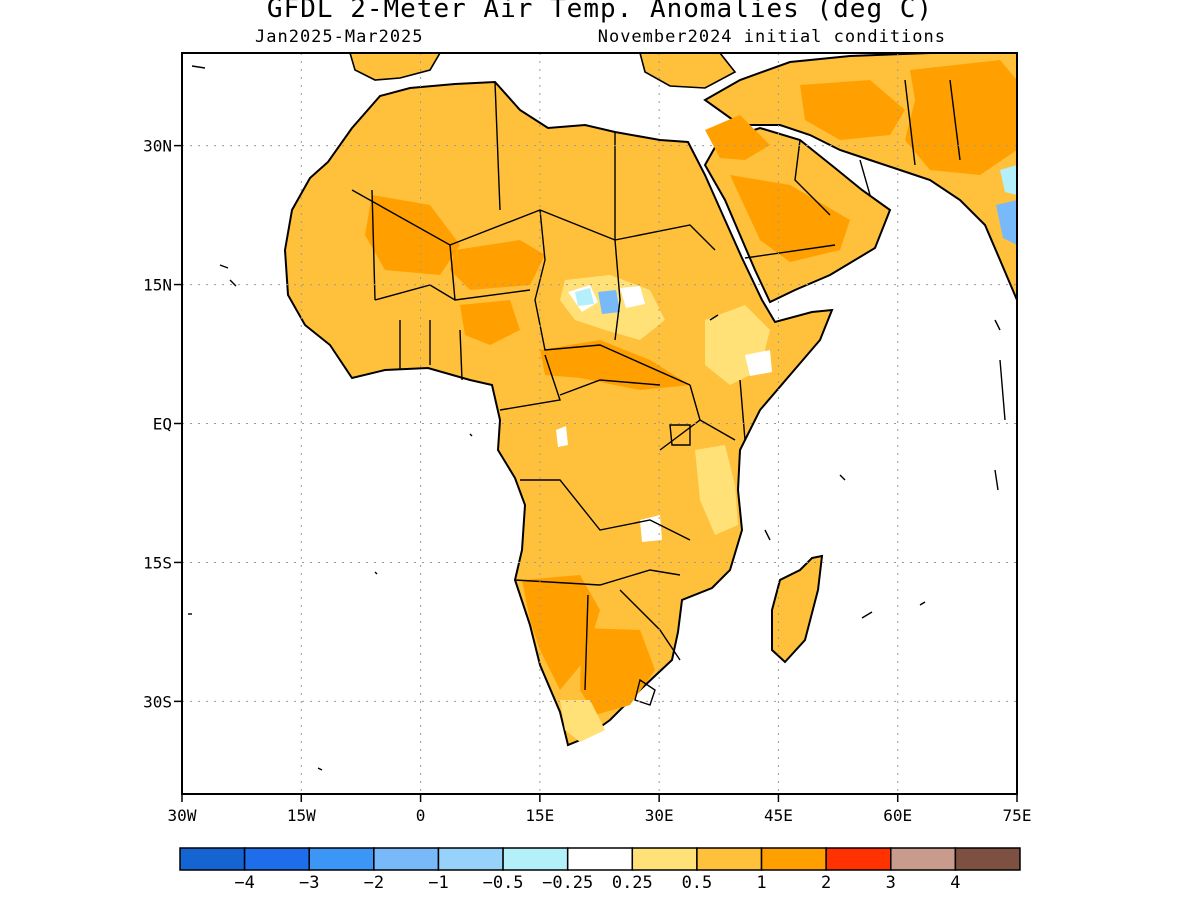 Image resolution: width=1200 pixels, height=900 pixels. What do you see at coordinates (339, 37) in the screenshot?
I see `forecast-period: Jan2025-Mar2025` at bounding box center [339, 37].